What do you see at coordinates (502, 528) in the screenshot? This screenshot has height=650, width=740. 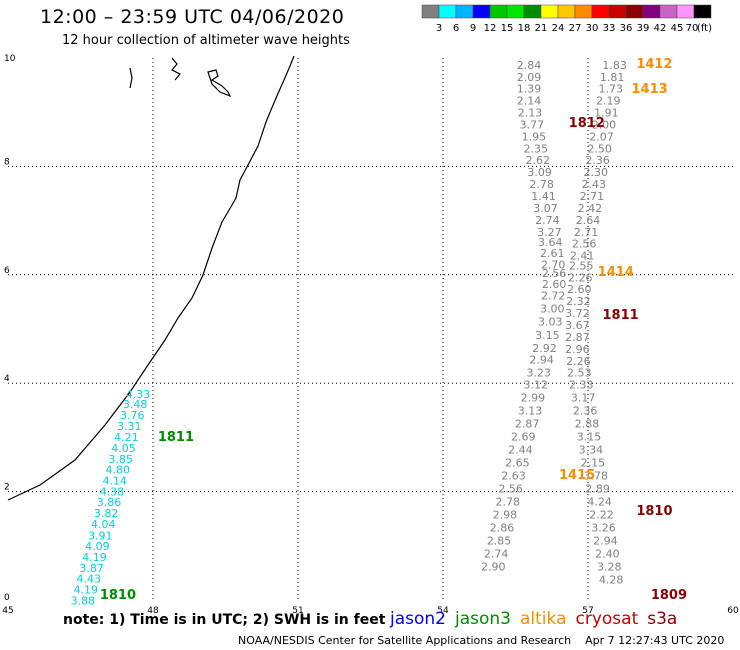 I see `wave-height-label: 2.86` at bounding box center [502, 528].